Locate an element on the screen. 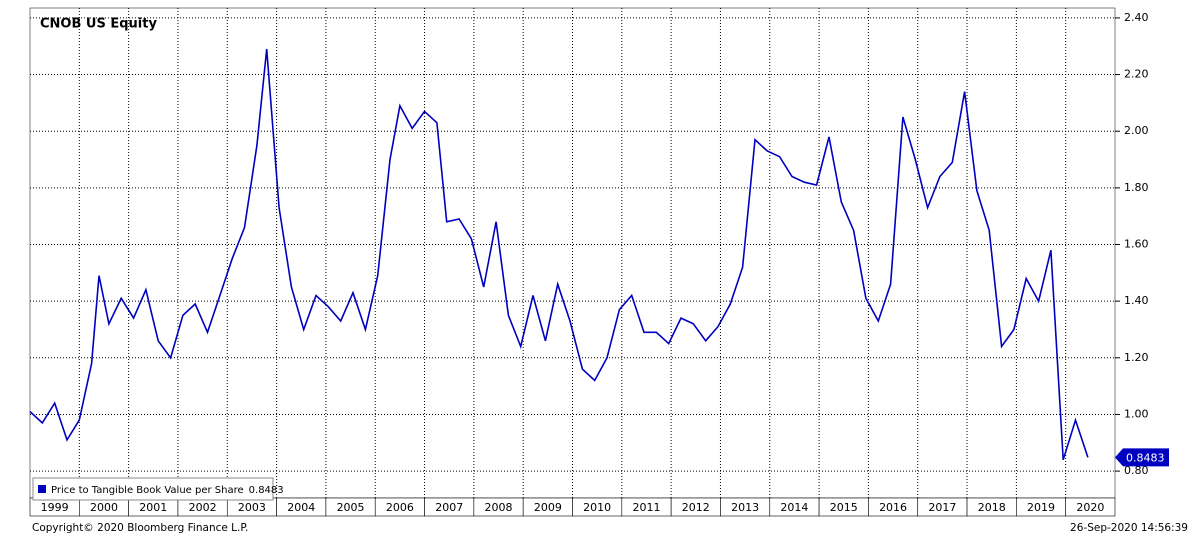 The width and height of the screenshot is (1197, 556). y-tick-label: 2.20 is located at coordinates (1136, 74).